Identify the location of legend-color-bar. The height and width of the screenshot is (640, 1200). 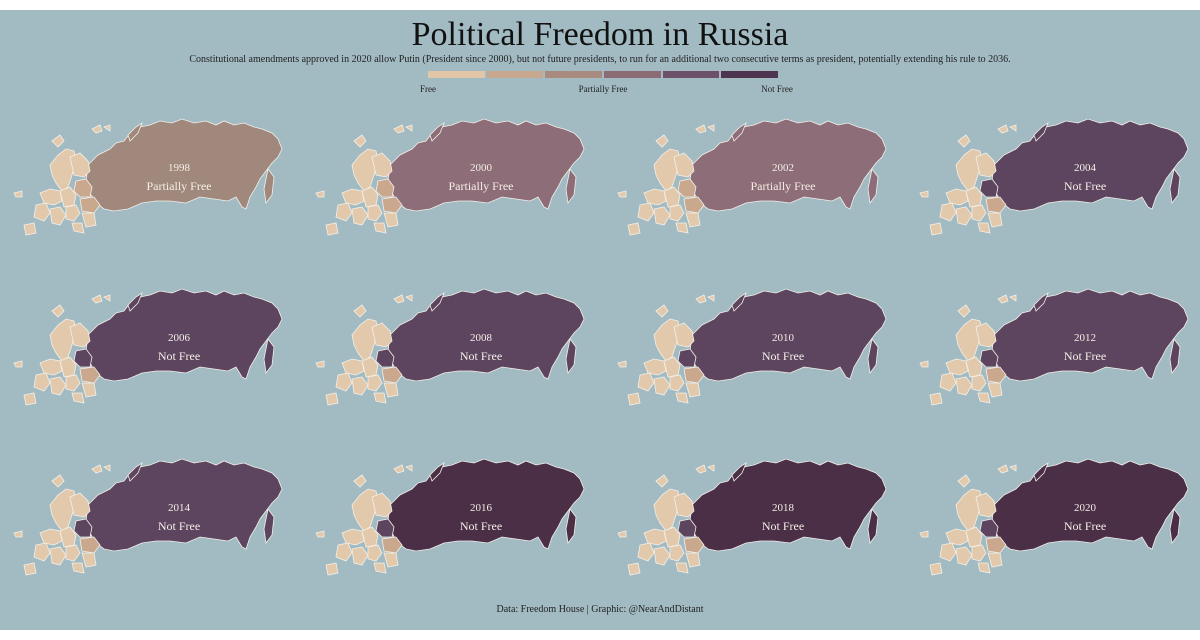
(603, 74).